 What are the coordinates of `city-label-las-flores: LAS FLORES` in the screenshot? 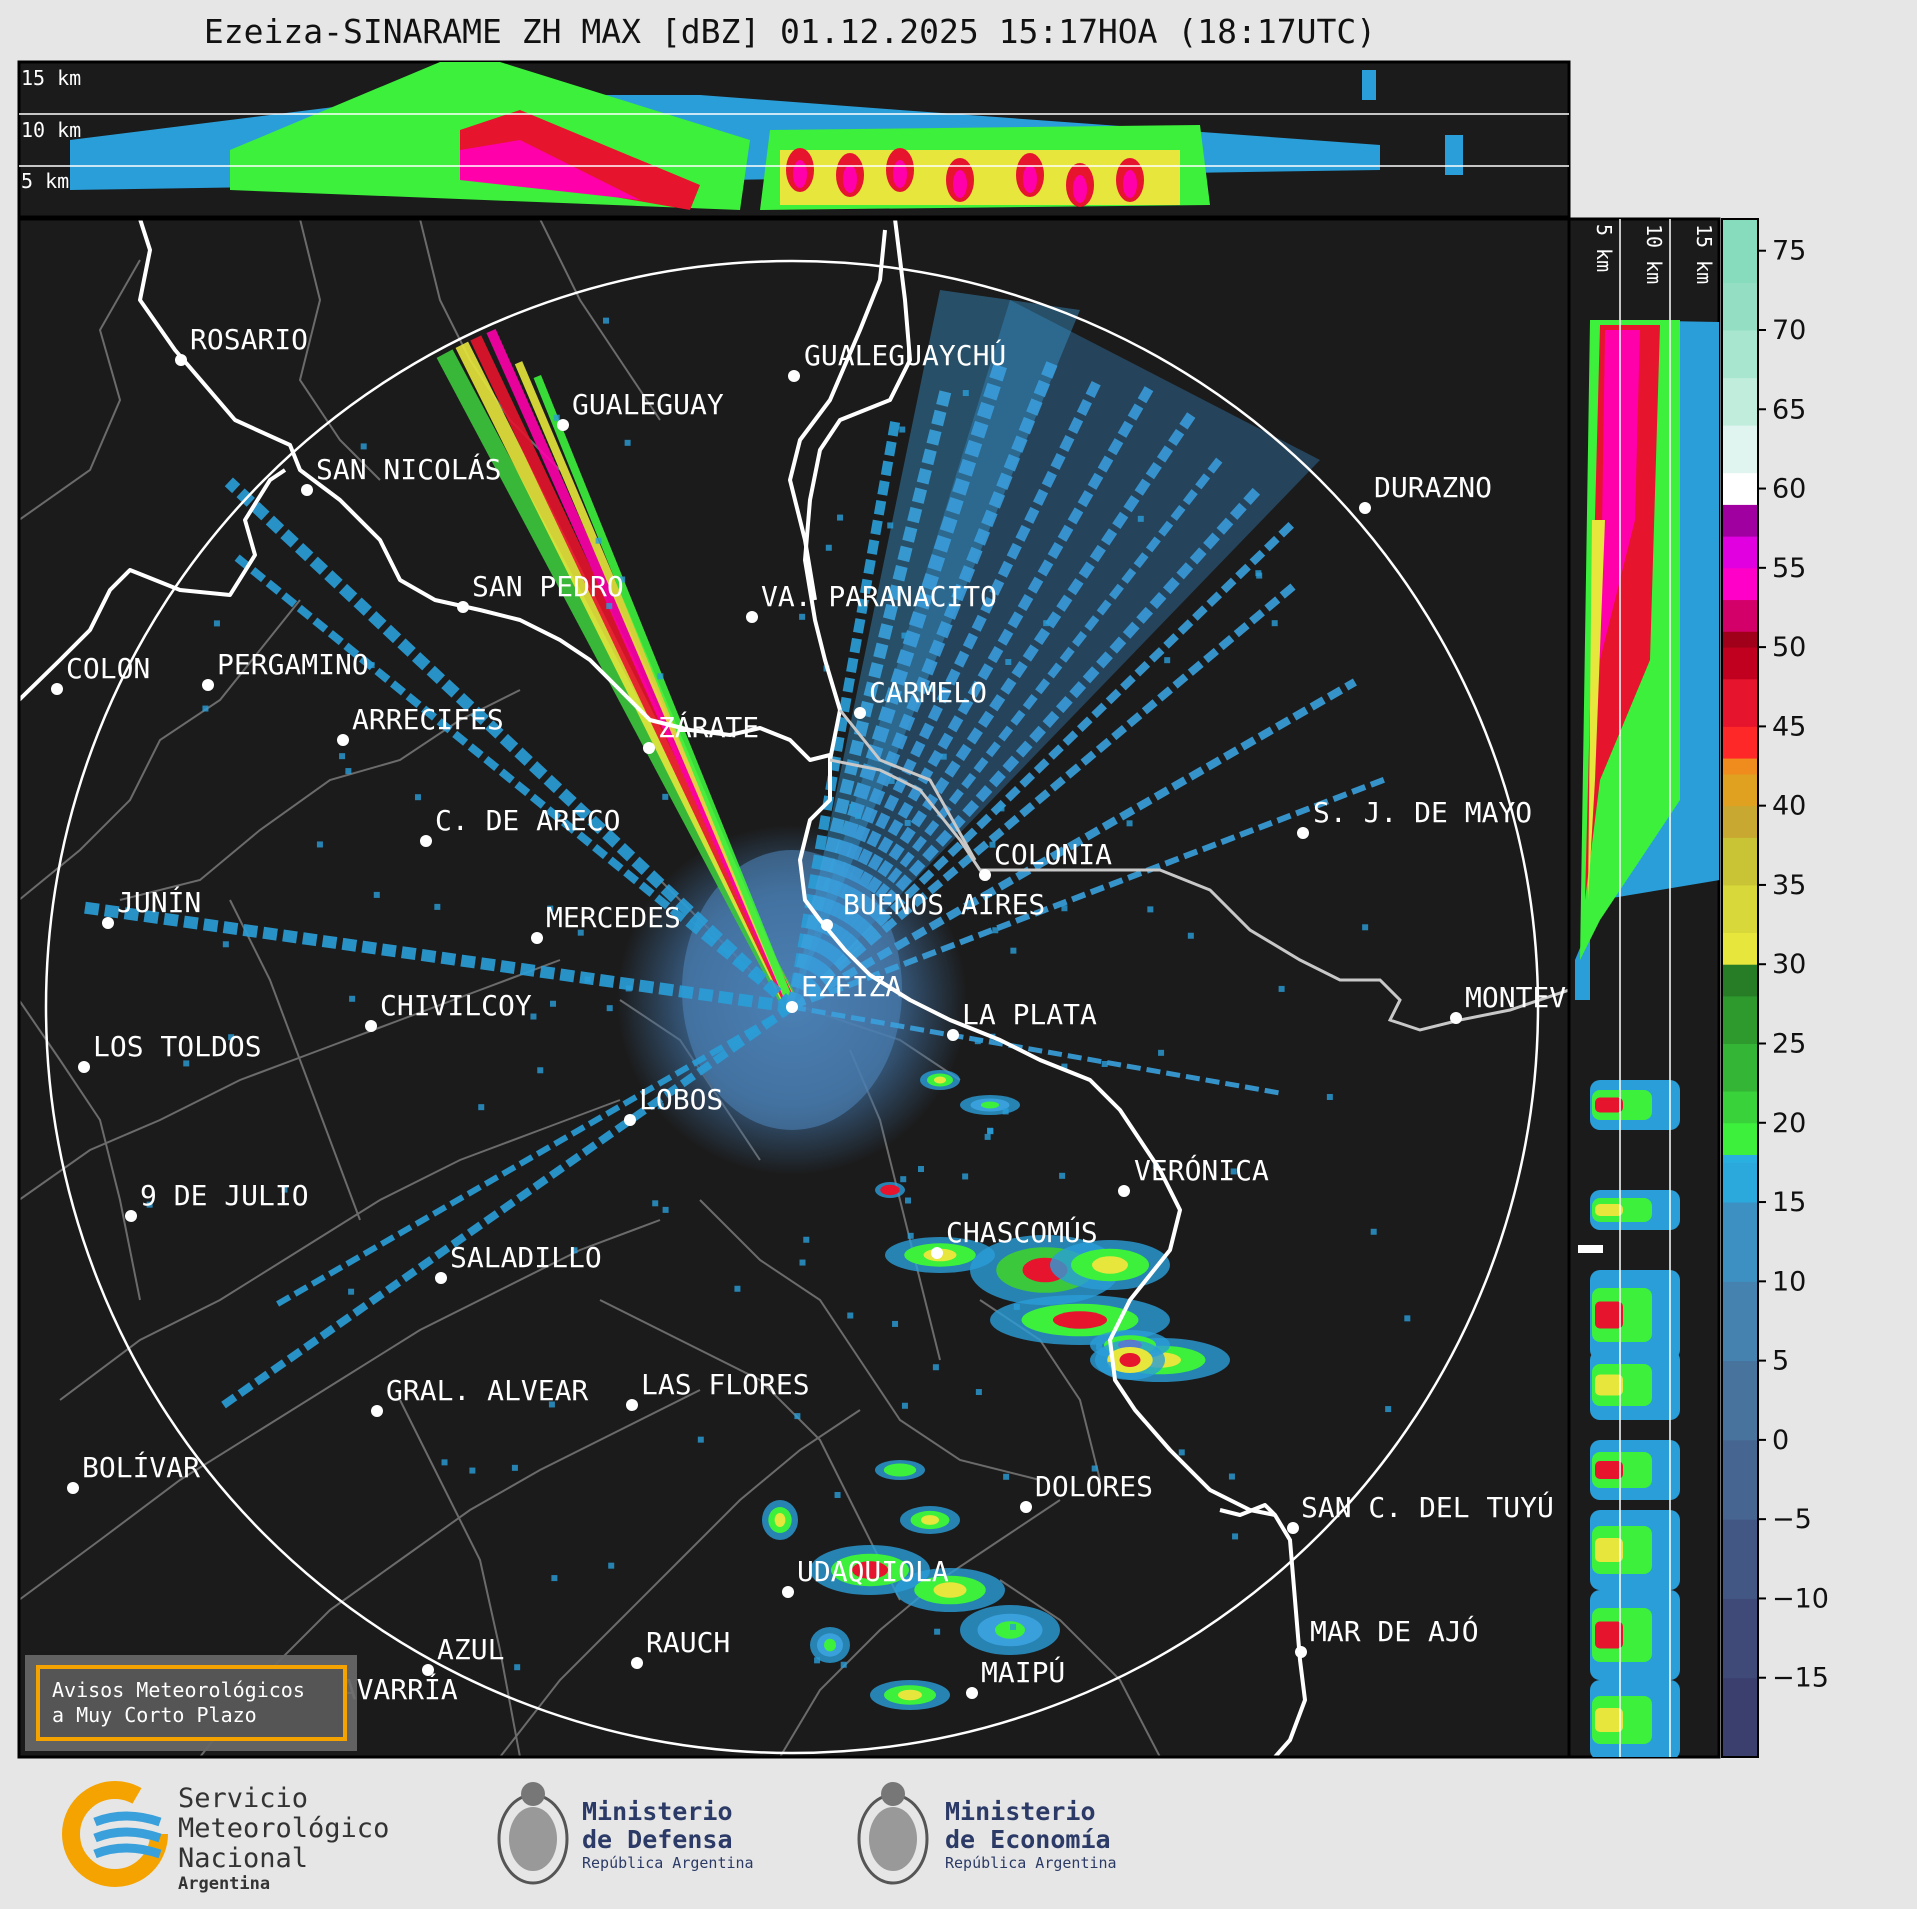 It's located at (725, 1384).